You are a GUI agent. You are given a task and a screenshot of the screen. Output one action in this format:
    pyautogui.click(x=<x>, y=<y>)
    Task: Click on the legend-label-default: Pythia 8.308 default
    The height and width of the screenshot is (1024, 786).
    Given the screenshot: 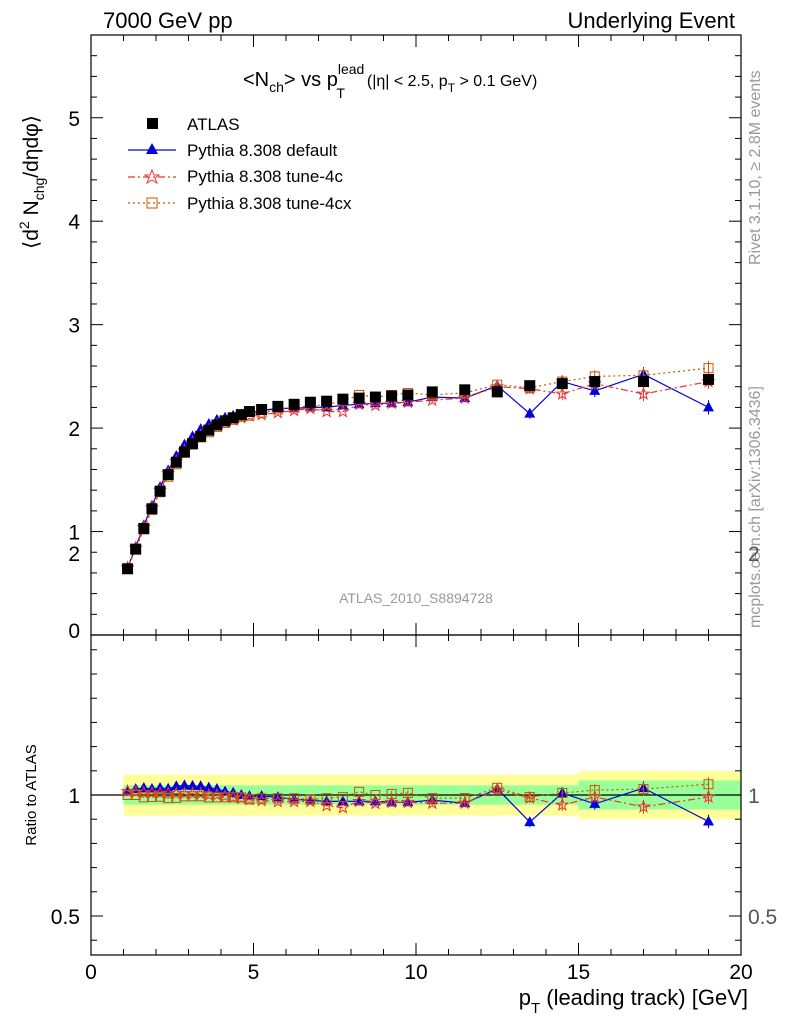 What is the action you would take?
    pyautogui.click(x=262, y=150)
    